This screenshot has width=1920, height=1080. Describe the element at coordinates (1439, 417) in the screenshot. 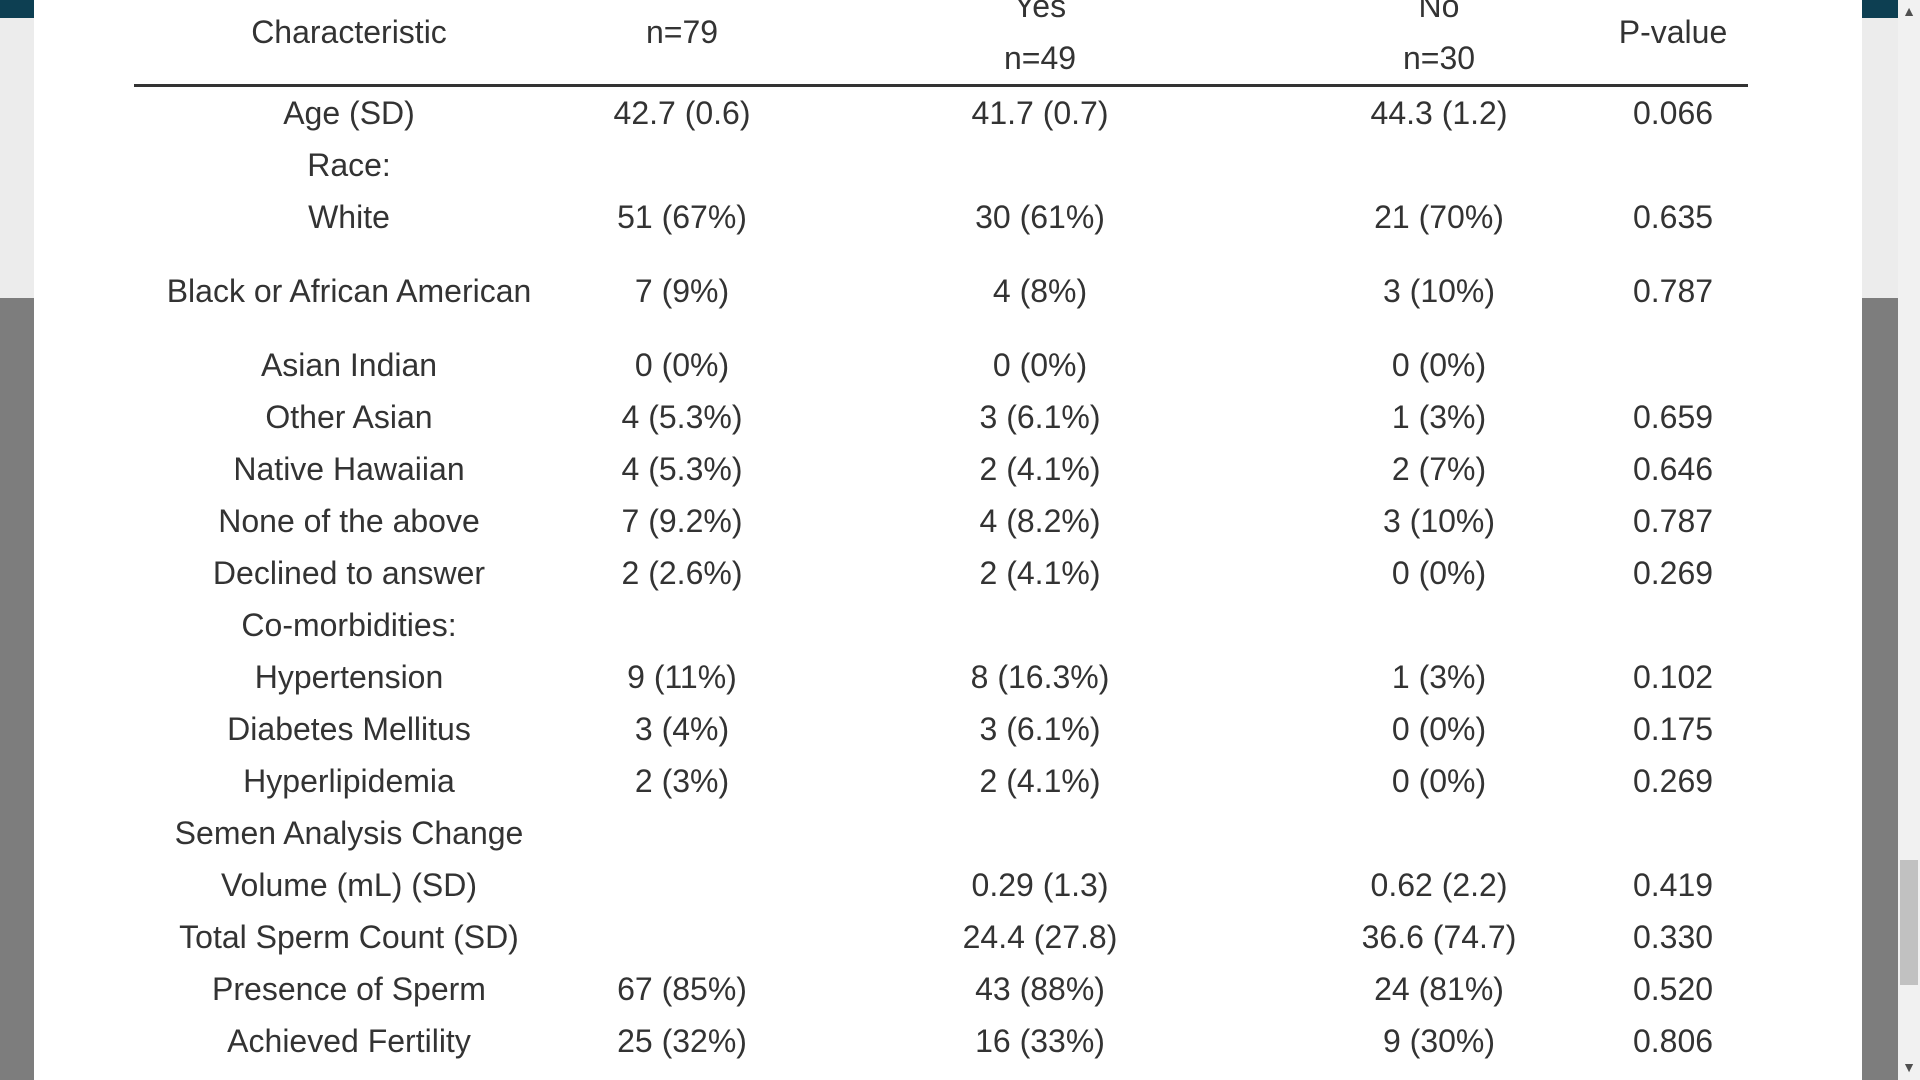

I see `cell-no: 1 (3%)` at that location.